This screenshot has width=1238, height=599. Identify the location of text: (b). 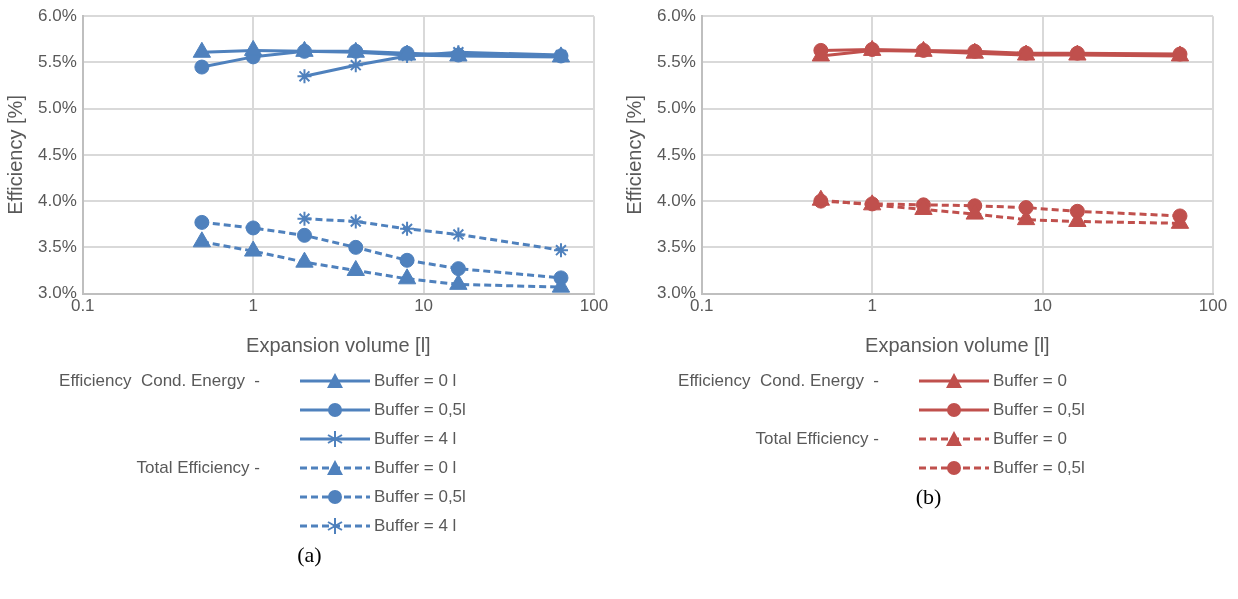
(928, 497).